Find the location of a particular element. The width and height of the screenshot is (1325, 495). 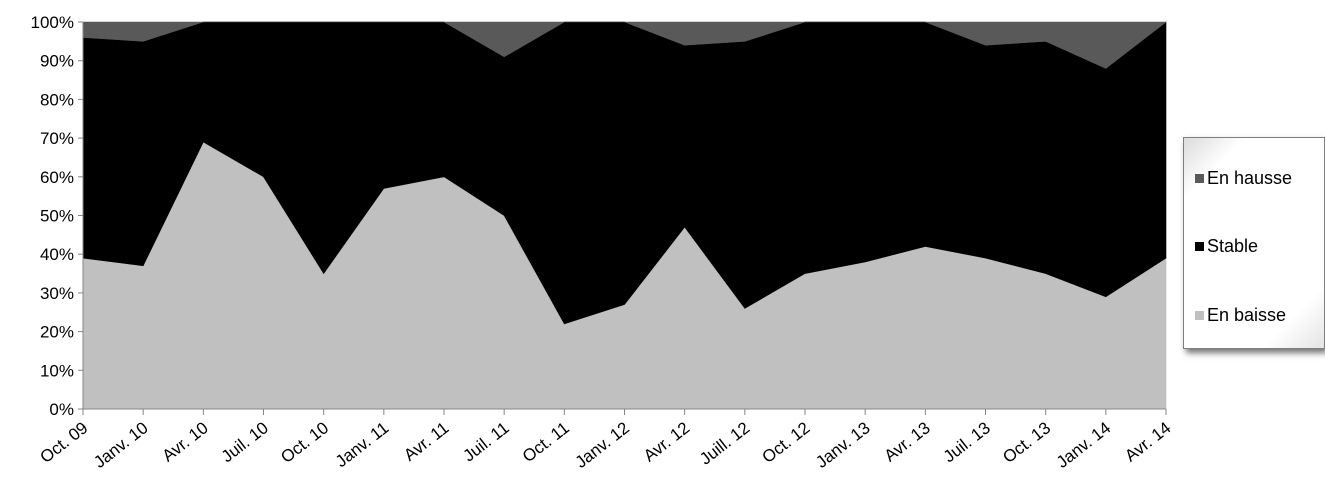

legend-swatch-stable is located at coordinates (1199, 246).